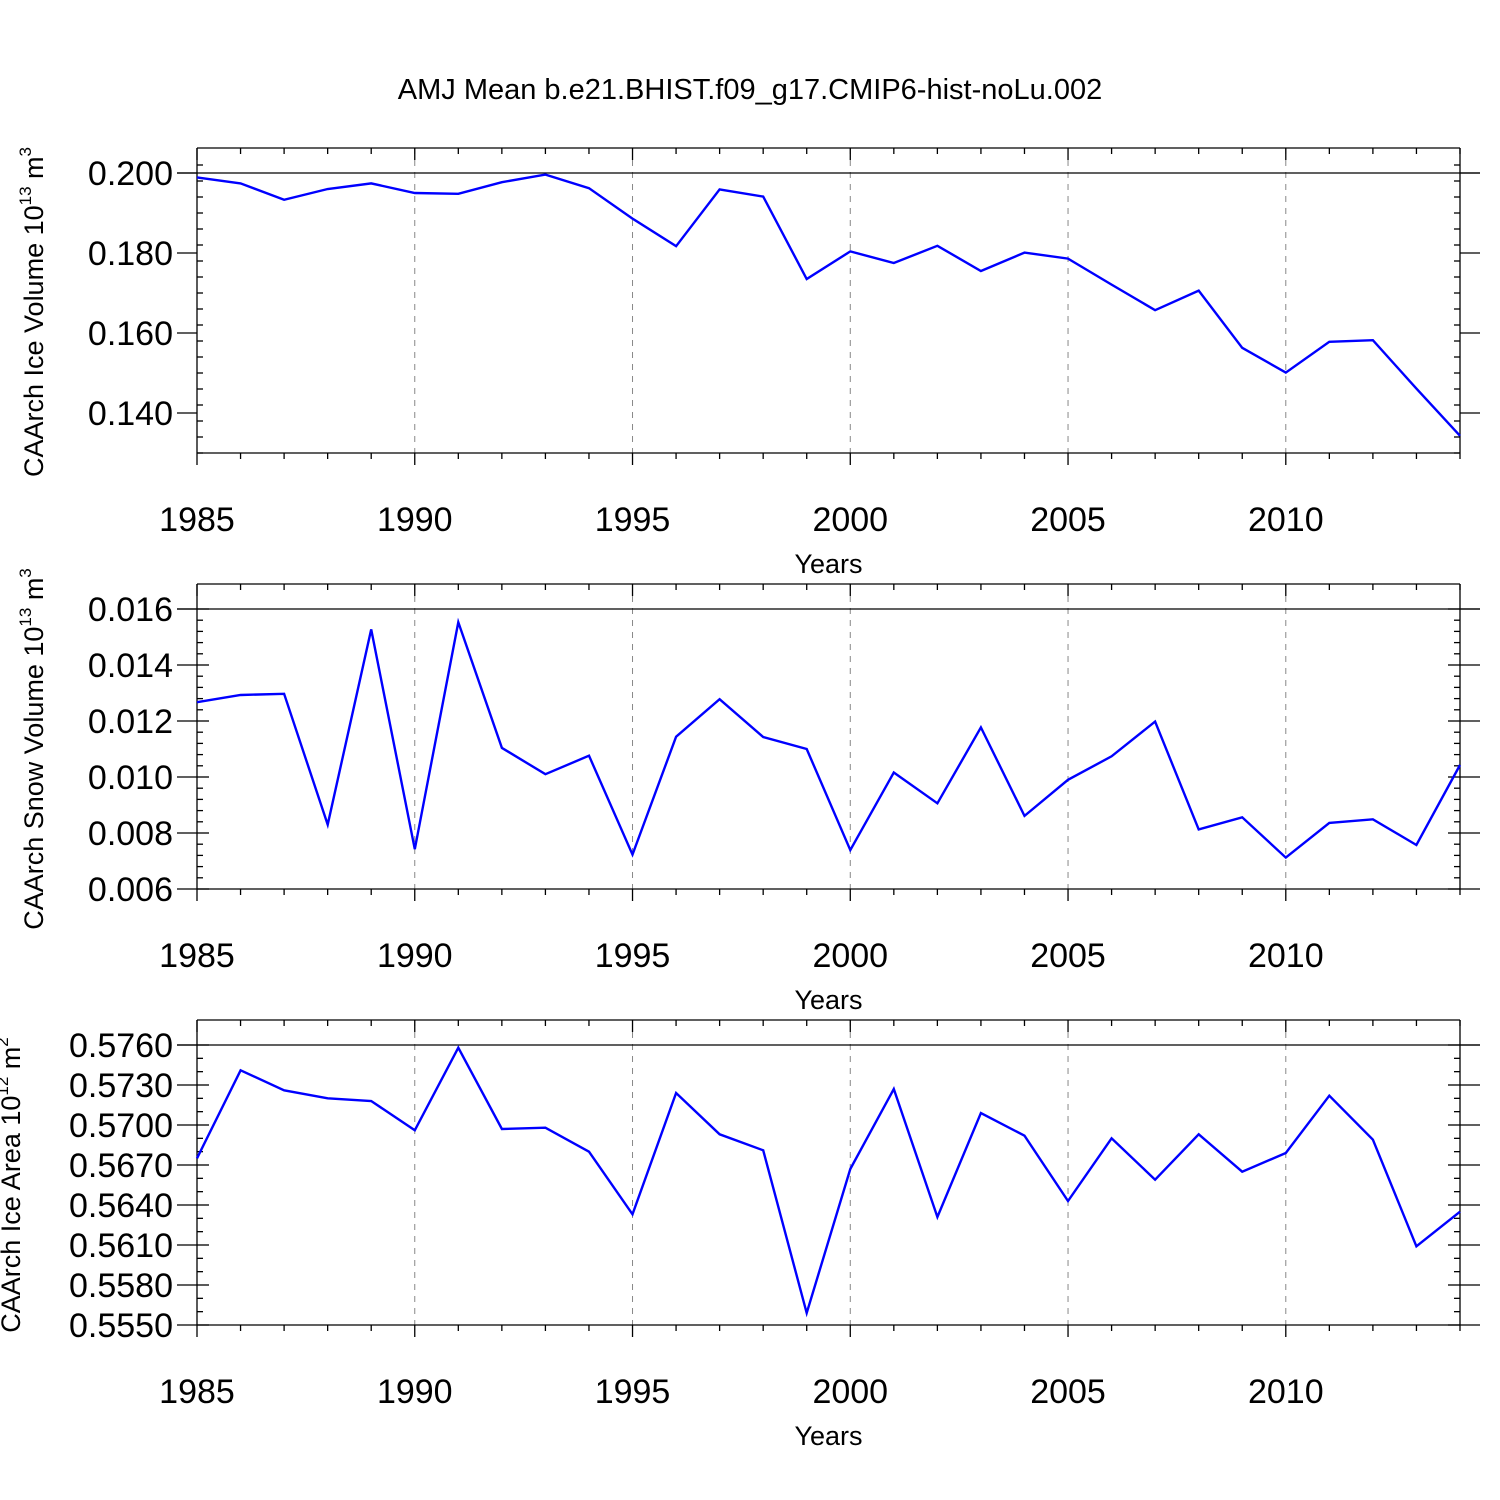 The width and height of the screenshot is (1500, 1500). I want to click on y-tick-label: 0.010, so click(130, 778).